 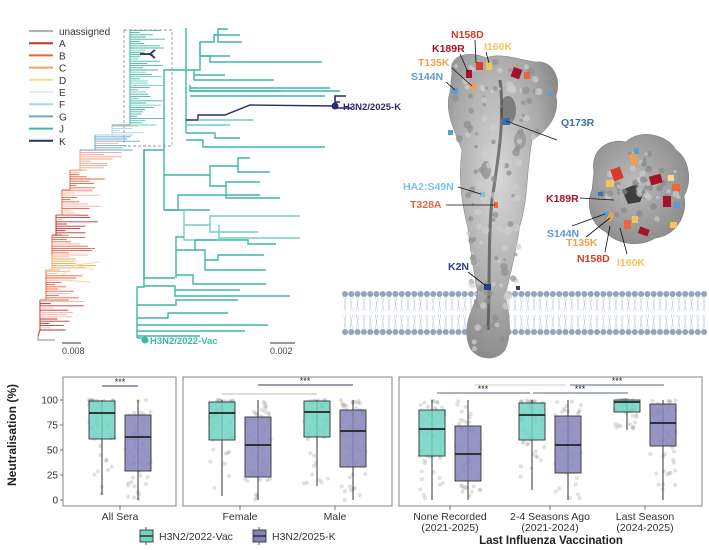 I want to click on lipid-membrane, so click(x=525, y=313).